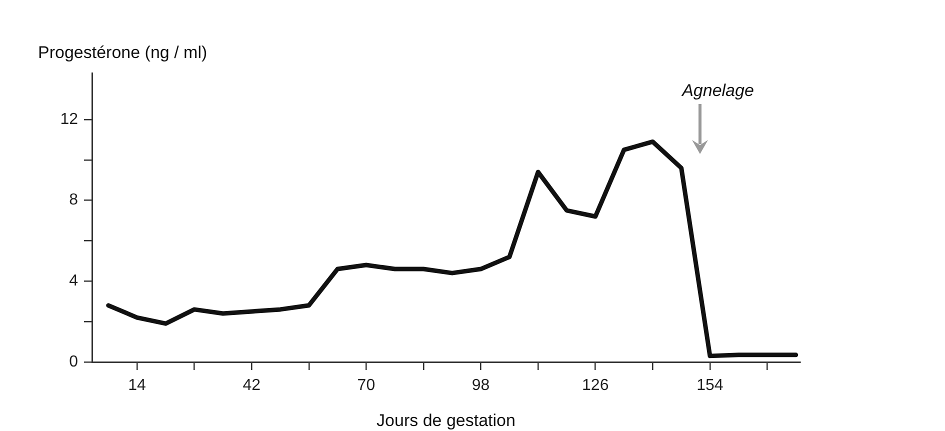  I want to click on y-tick-label: 0, so click(73, 361).